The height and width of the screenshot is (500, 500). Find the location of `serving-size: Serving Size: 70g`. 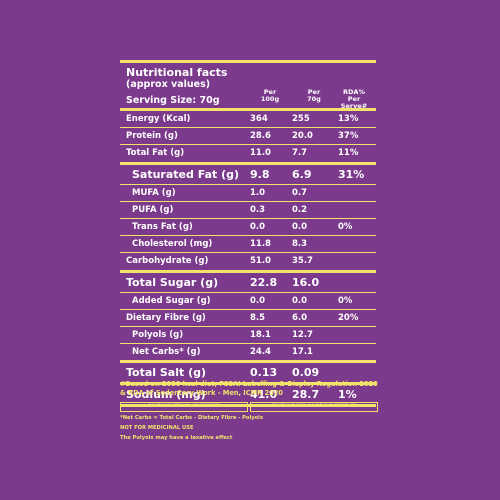

serving-size: Serving Size: 70g is located at coordinates (173, 100).